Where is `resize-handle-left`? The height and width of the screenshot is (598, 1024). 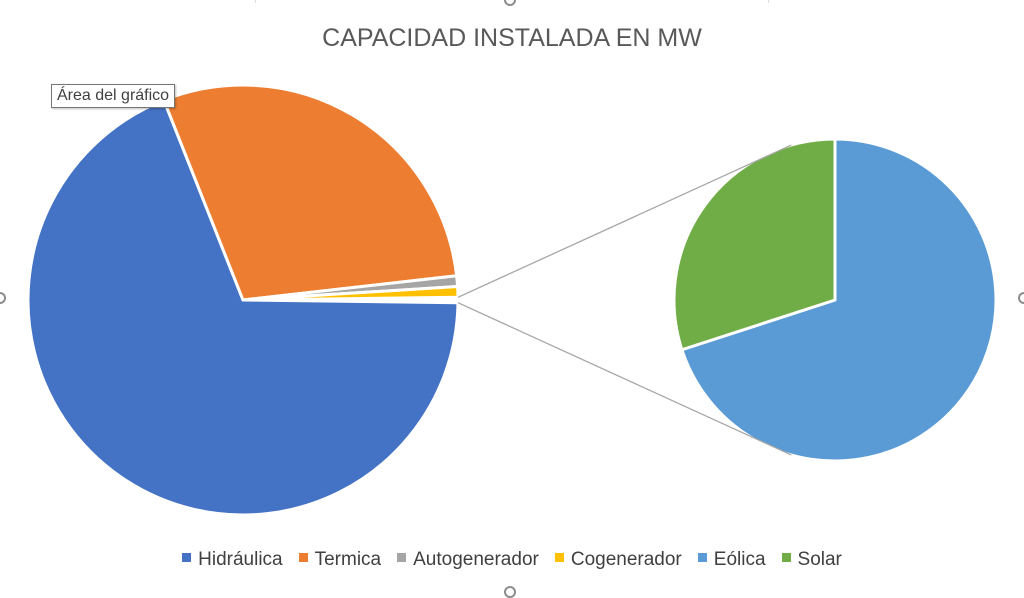 resize-handle-left is located at coordinates (3, 298).